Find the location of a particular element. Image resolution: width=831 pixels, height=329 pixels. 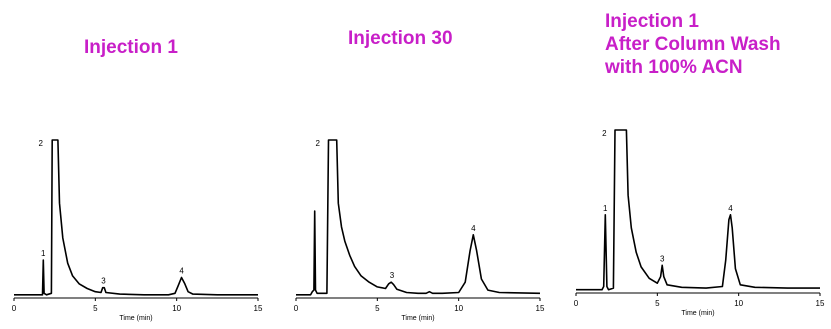

chart-title-injection-30: Injection 30 is located at coordinates (400, 38).